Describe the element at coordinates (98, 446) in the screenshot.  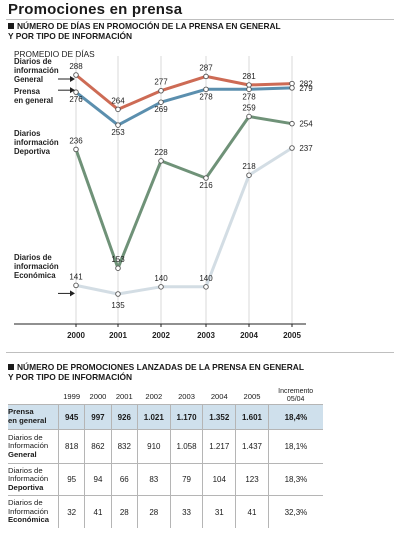
I see `table-cell: 862` at that location.